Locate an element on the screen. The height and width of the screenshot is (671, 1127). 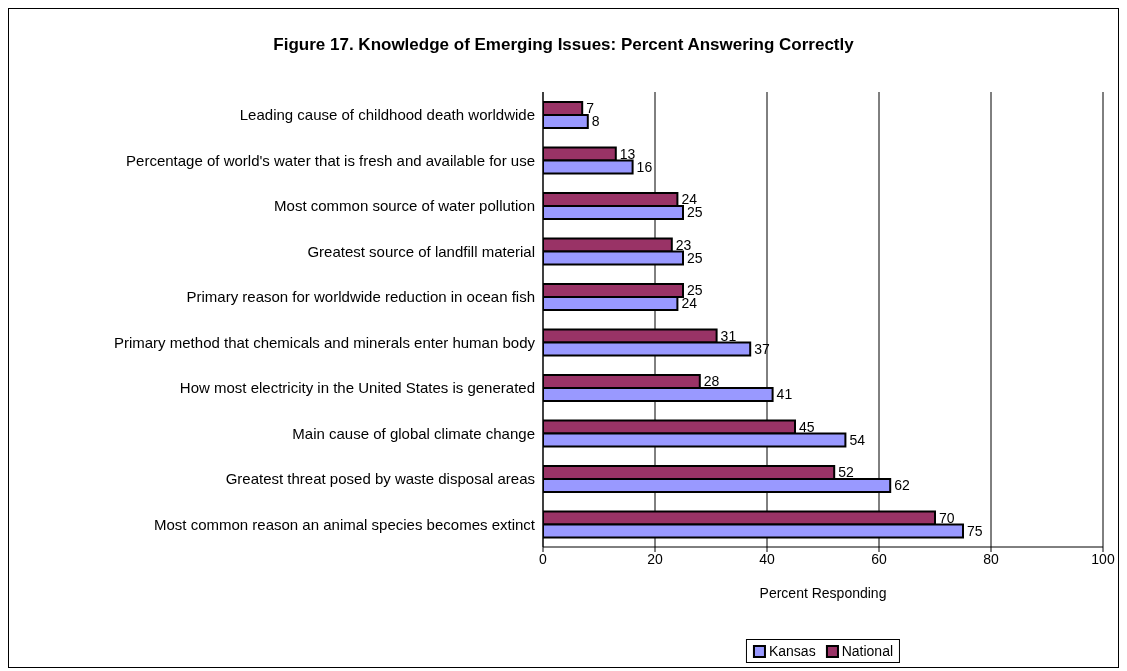
y-tick-label: Greatest threat posed by waste disposal areas is located at coordinates (380, 479).